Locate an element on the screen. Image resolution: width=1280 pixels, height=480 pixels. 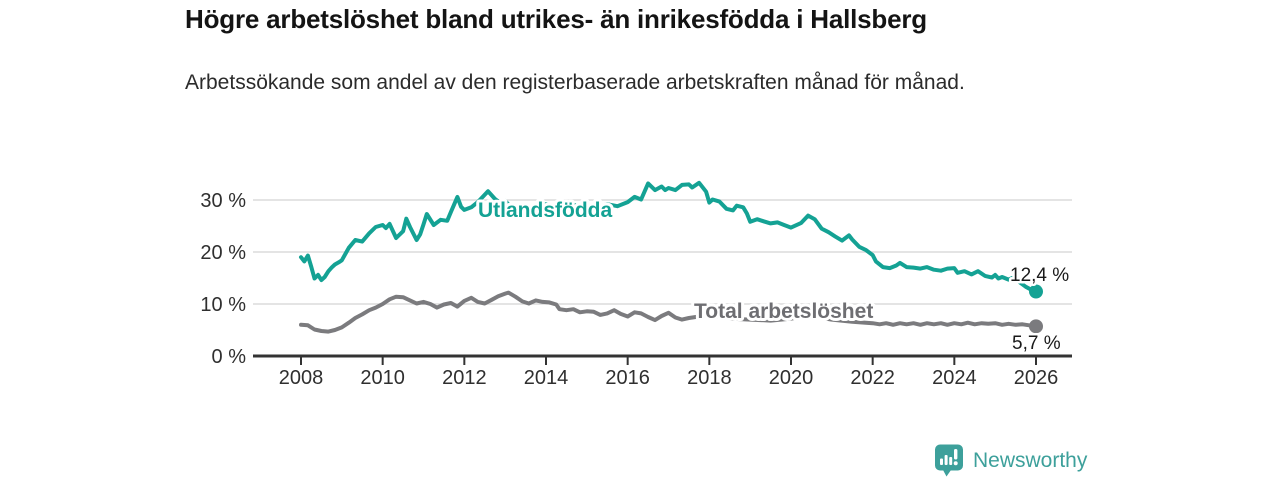
series-end-dot-utlandsfodda is located at coordinates (1035, 291).